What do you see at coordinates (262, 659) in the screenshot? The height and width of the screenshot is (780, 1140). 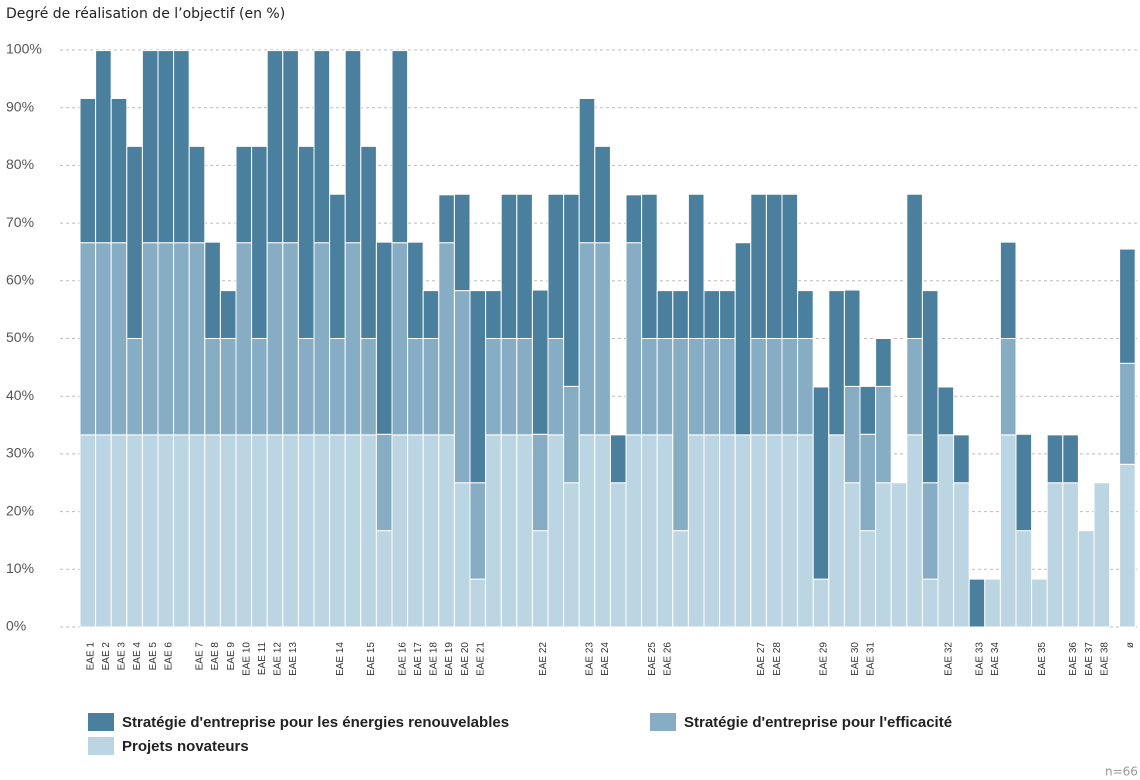 I see `x-tick-label: EAE 11` at bounding box center [262, 659].